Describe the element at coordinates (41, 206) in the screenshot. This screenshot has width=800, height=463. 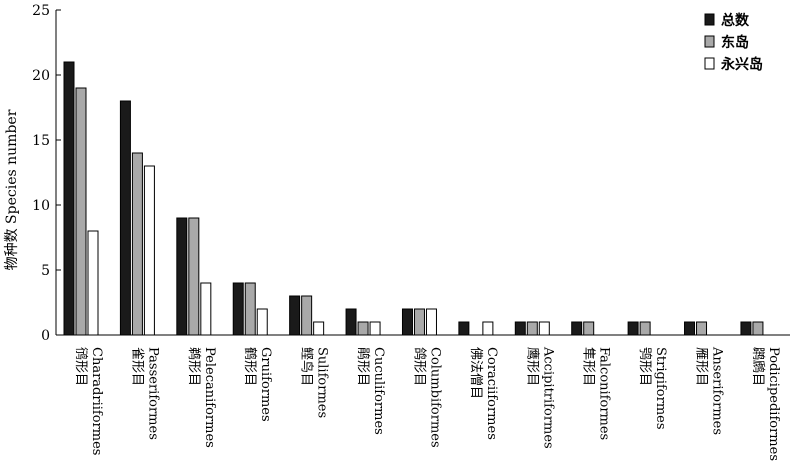
I see `y-tick-label: 10` at that location.